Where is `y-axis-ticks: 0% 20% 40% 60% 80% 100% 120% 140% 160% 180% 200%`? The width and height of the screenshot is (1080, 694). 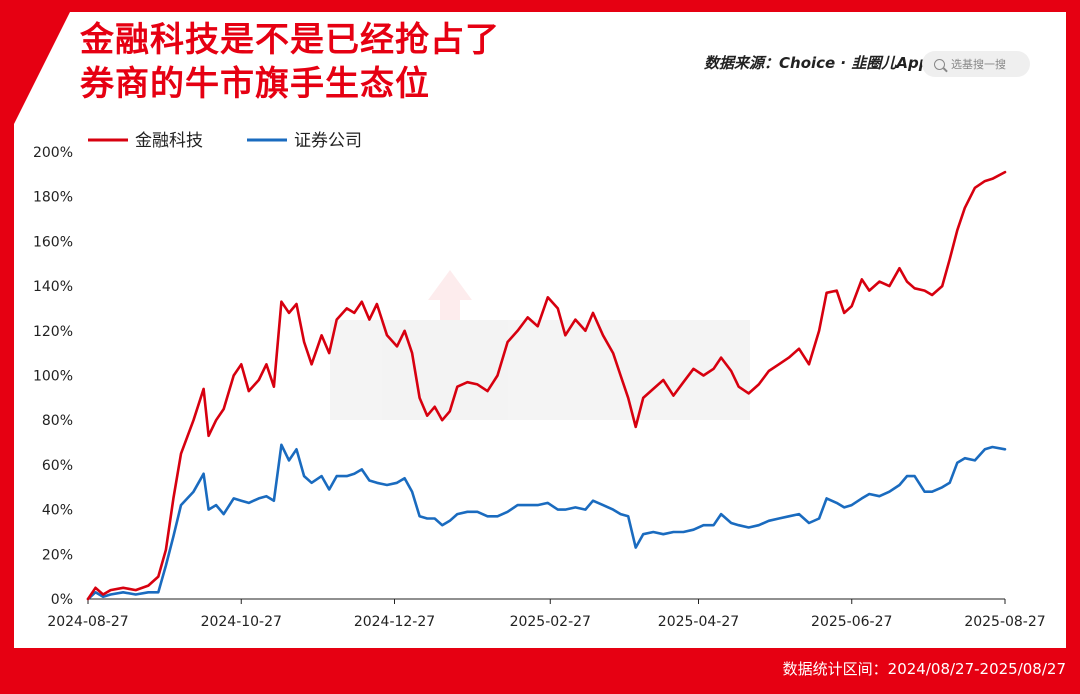 y-axis-ticks: 0% 20% 40% 60% 80% 100% 120% 140% 160% 180% 200% is located at coordinates (53, 376).